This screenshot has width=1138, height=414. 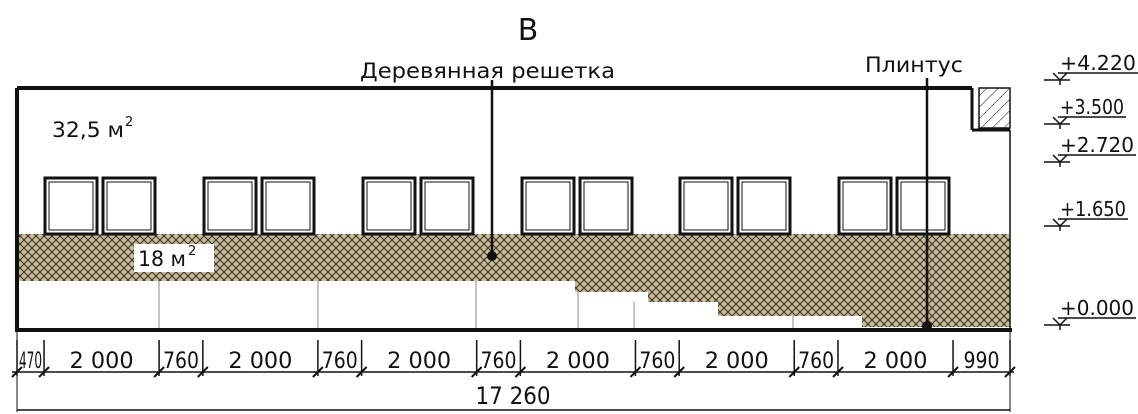 I want to click on level-mark: +1.650, so click(x=1086, y=214).